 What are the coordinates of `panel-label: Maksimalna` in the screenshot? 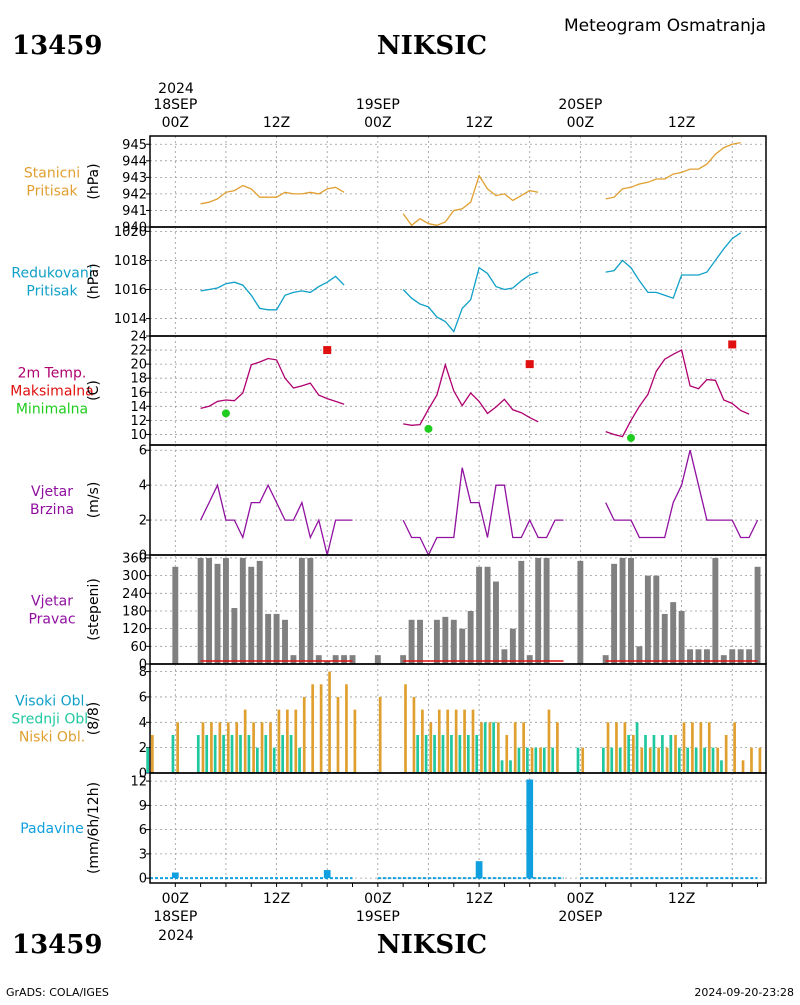 It's located at (52, 392).